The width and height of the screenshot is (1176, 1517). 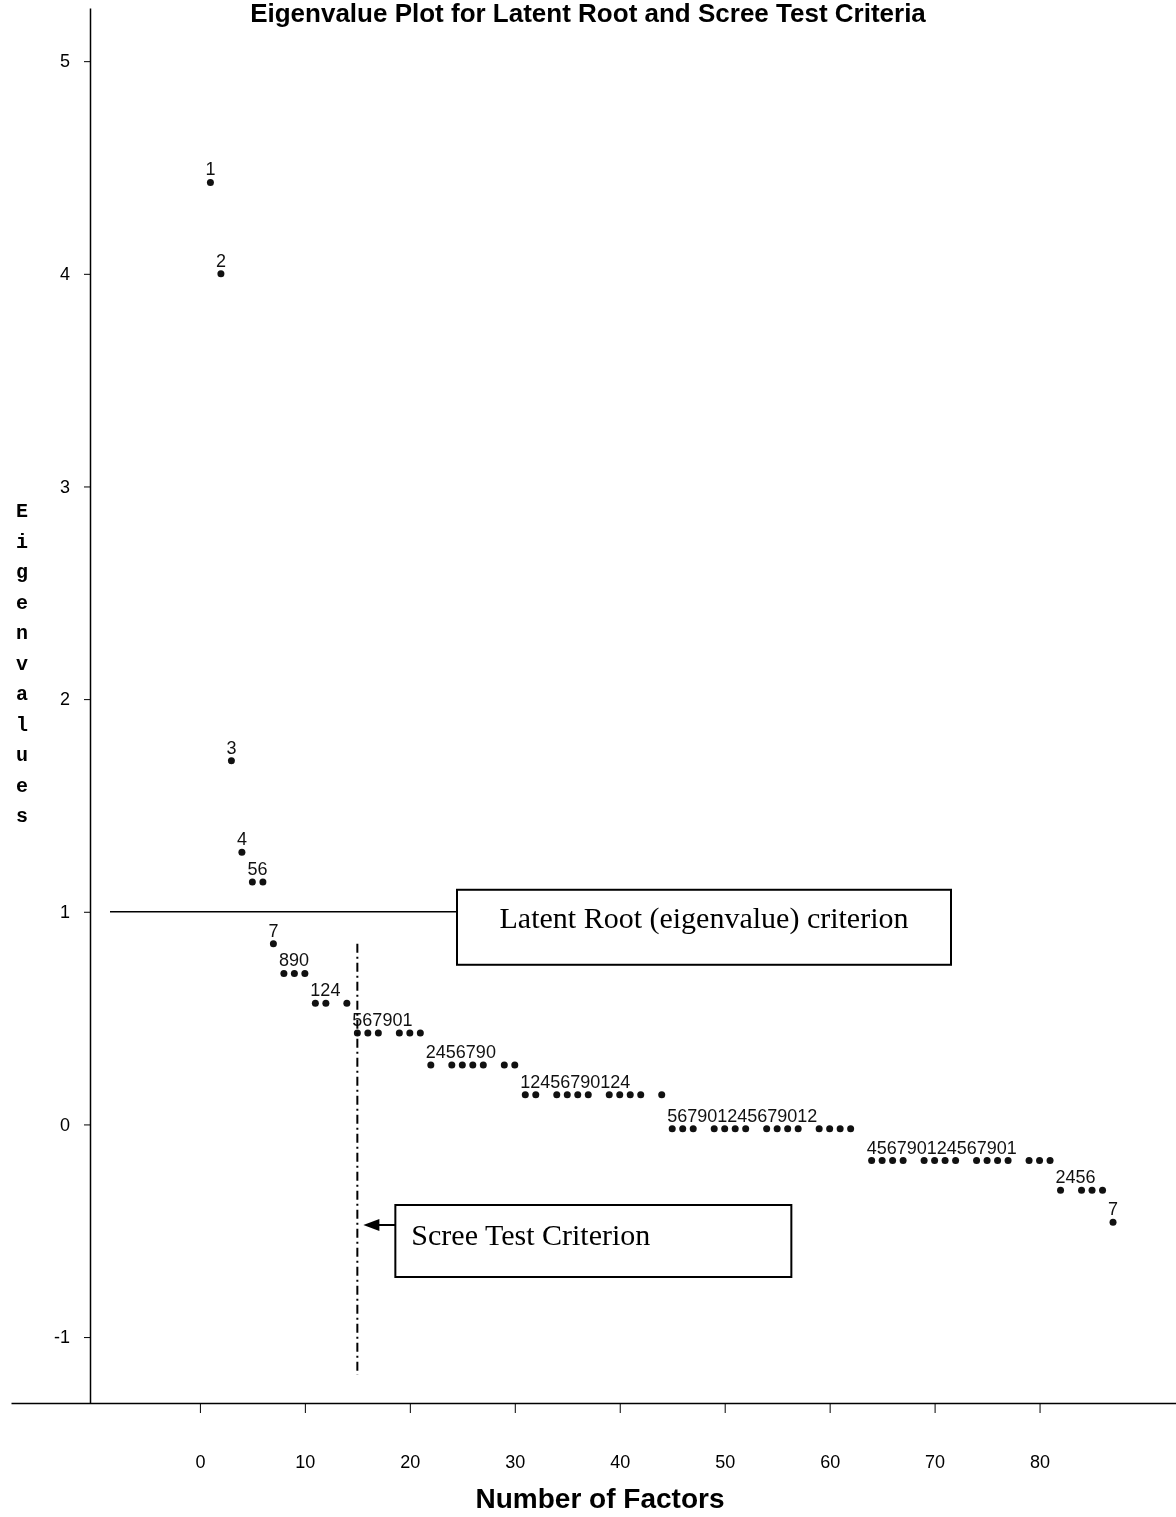 I want to click on x-tick-label: 20, so click(x=410, y=1461).